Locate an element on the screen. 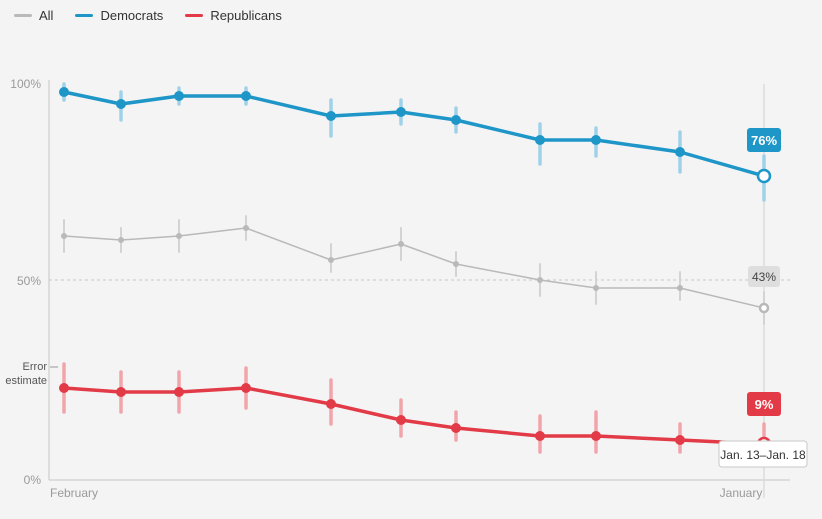 The height and width of the screenshot is (519, 822). legend-label-all: All is located at coordinates (46, 15).